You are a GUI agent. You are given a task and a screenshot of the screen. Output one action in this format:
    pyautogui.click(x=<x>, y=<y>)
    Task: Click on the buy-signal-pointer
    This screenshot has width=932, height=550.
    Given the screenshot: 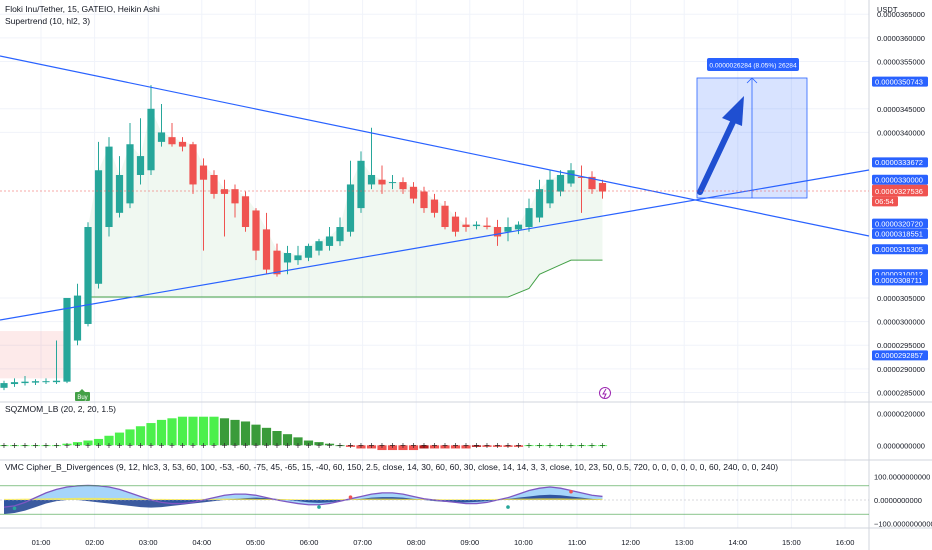 What is the action you would take?
    pyautogui.click(x=82, y=390)
    